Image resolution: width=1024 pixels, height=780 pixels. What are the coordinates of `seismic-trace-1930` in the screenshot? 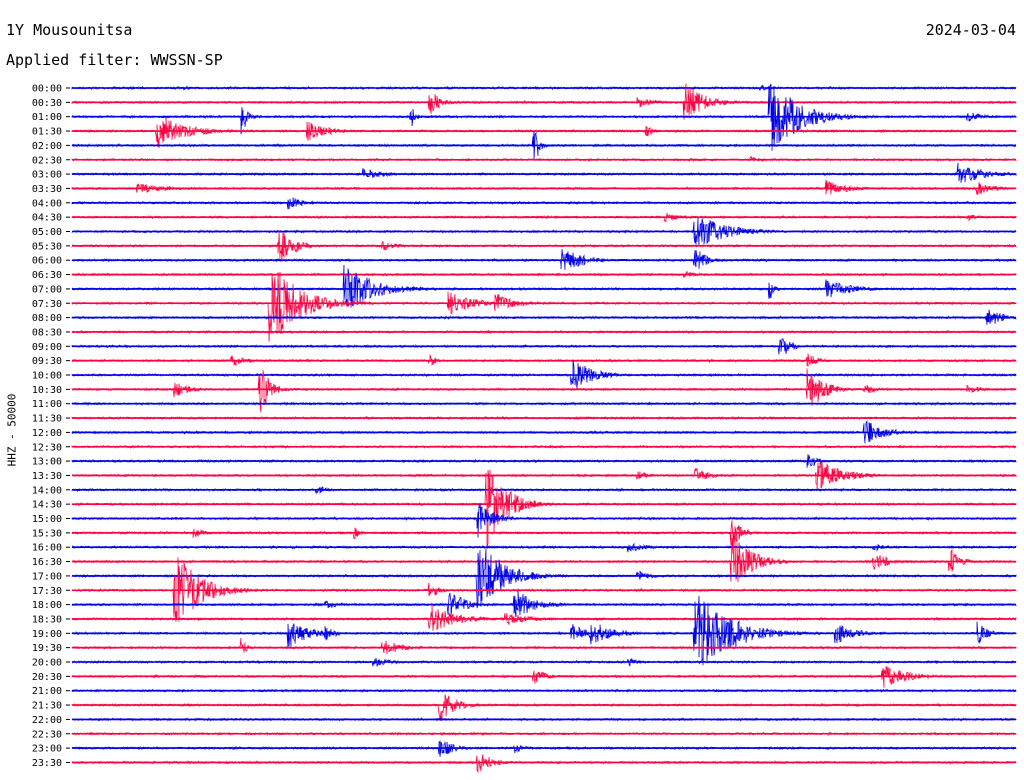 It's located at (544, 646).